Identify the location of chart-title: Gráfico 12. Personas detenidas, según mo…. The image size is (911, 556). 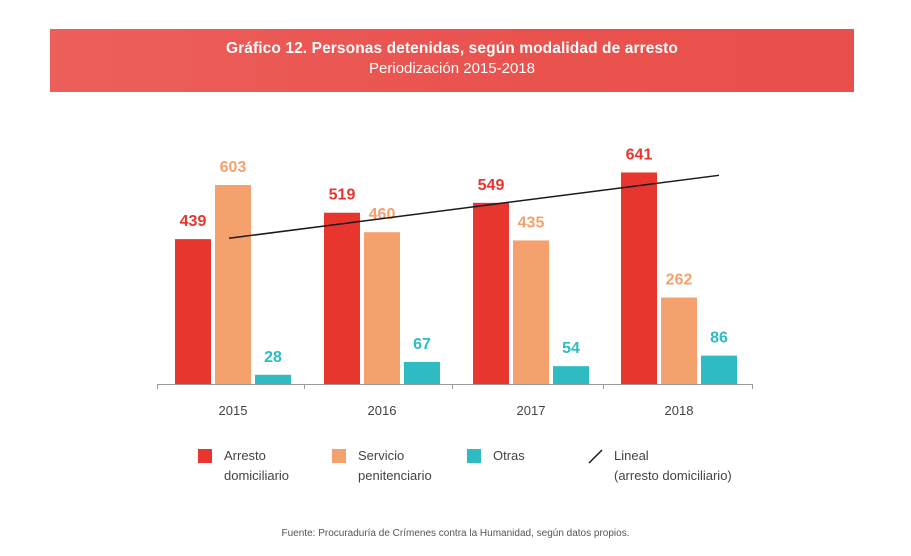
(452, 48).